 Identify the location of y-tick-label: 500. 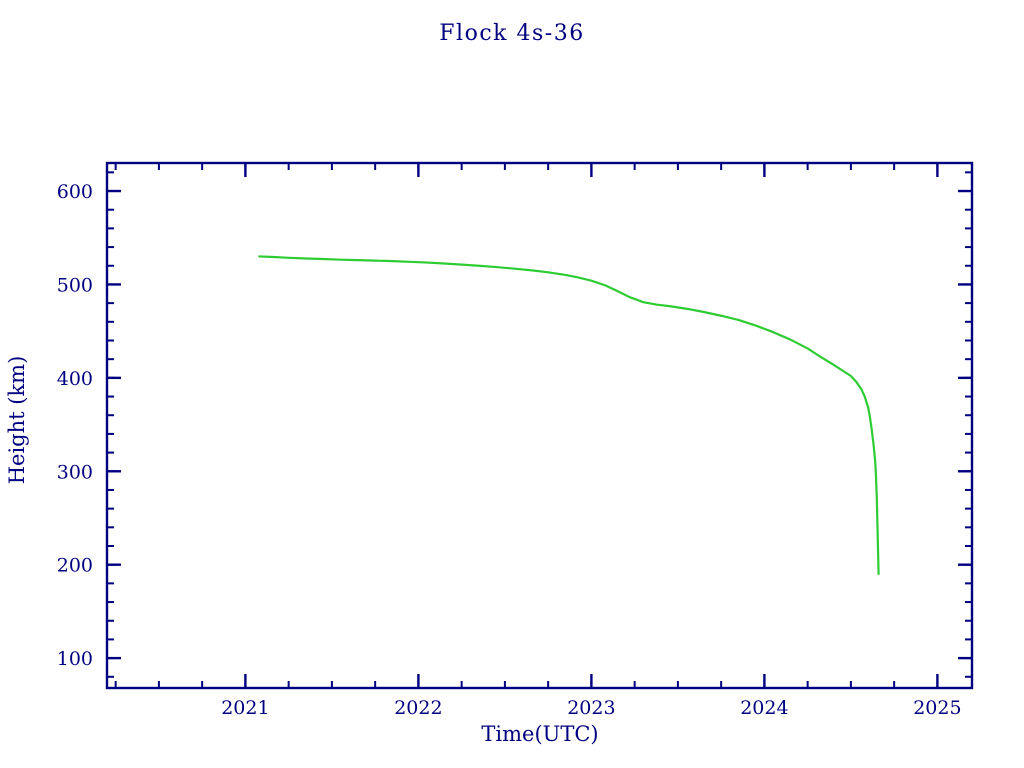
(75, 285).